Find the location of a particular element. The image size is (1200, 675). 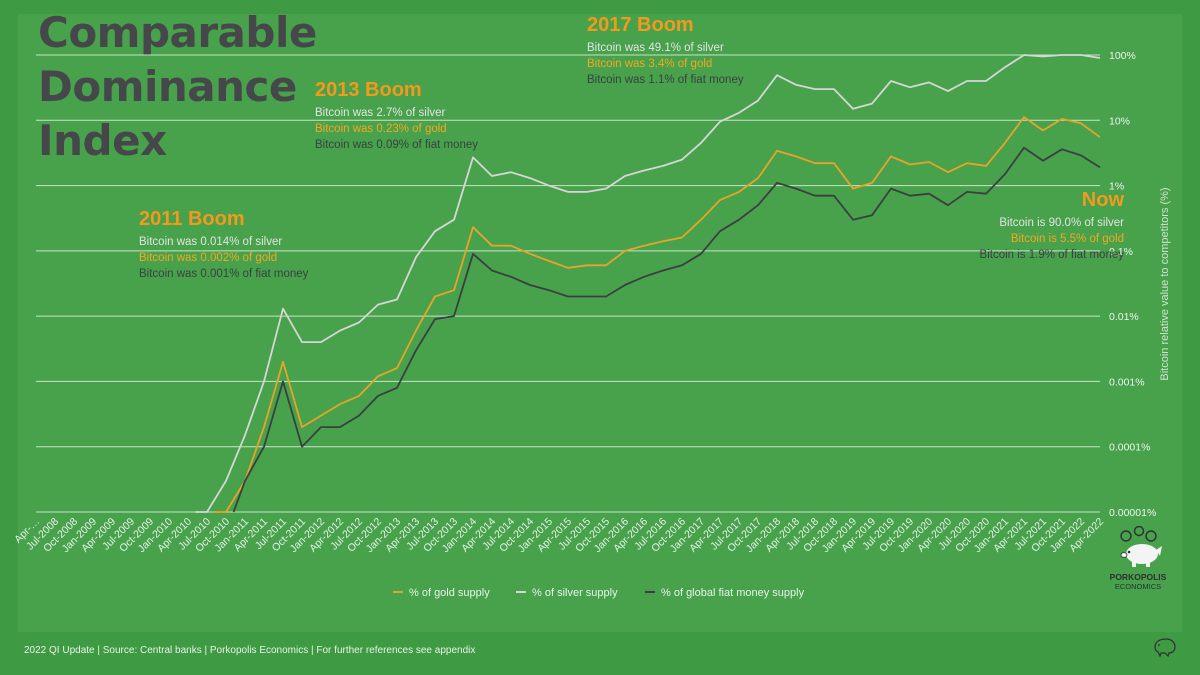

annotation-now-fiat: Bitcoin is 1.9% of fiat money is located at coordinates (1051, 255).